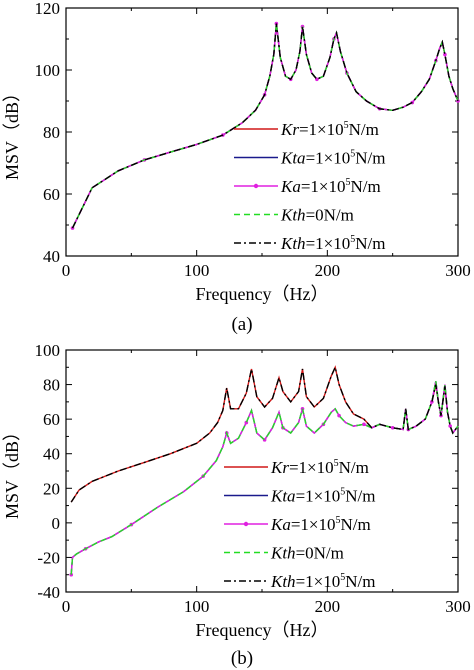  Describe the element at coordinates (242, 658) in the screenshot. I see `figure-caption: (b)` at that location.